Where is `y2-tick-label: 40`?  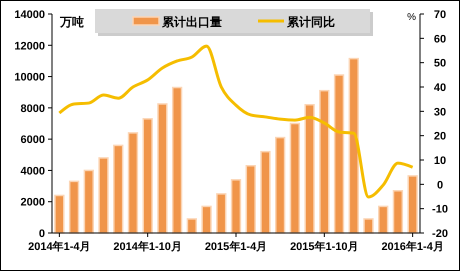
y2-tick-label: 40 is located at coordinates (440, 88).